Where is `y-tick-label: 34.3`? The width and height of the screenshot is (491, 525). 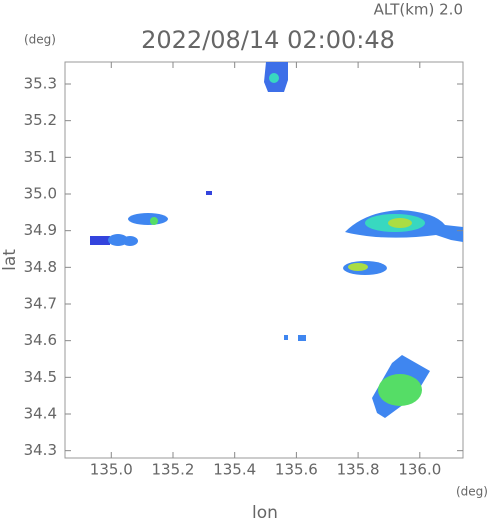
y-tick-label: 34.3 is located at coordinates (40, 450).